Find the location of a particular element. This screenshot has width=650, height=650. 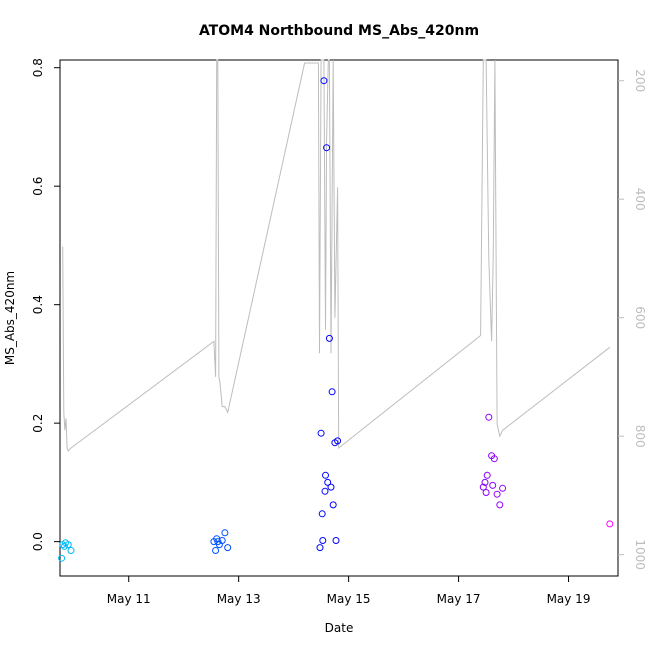

y-tick-label: 0.8 is located at coordinates (38, 67).